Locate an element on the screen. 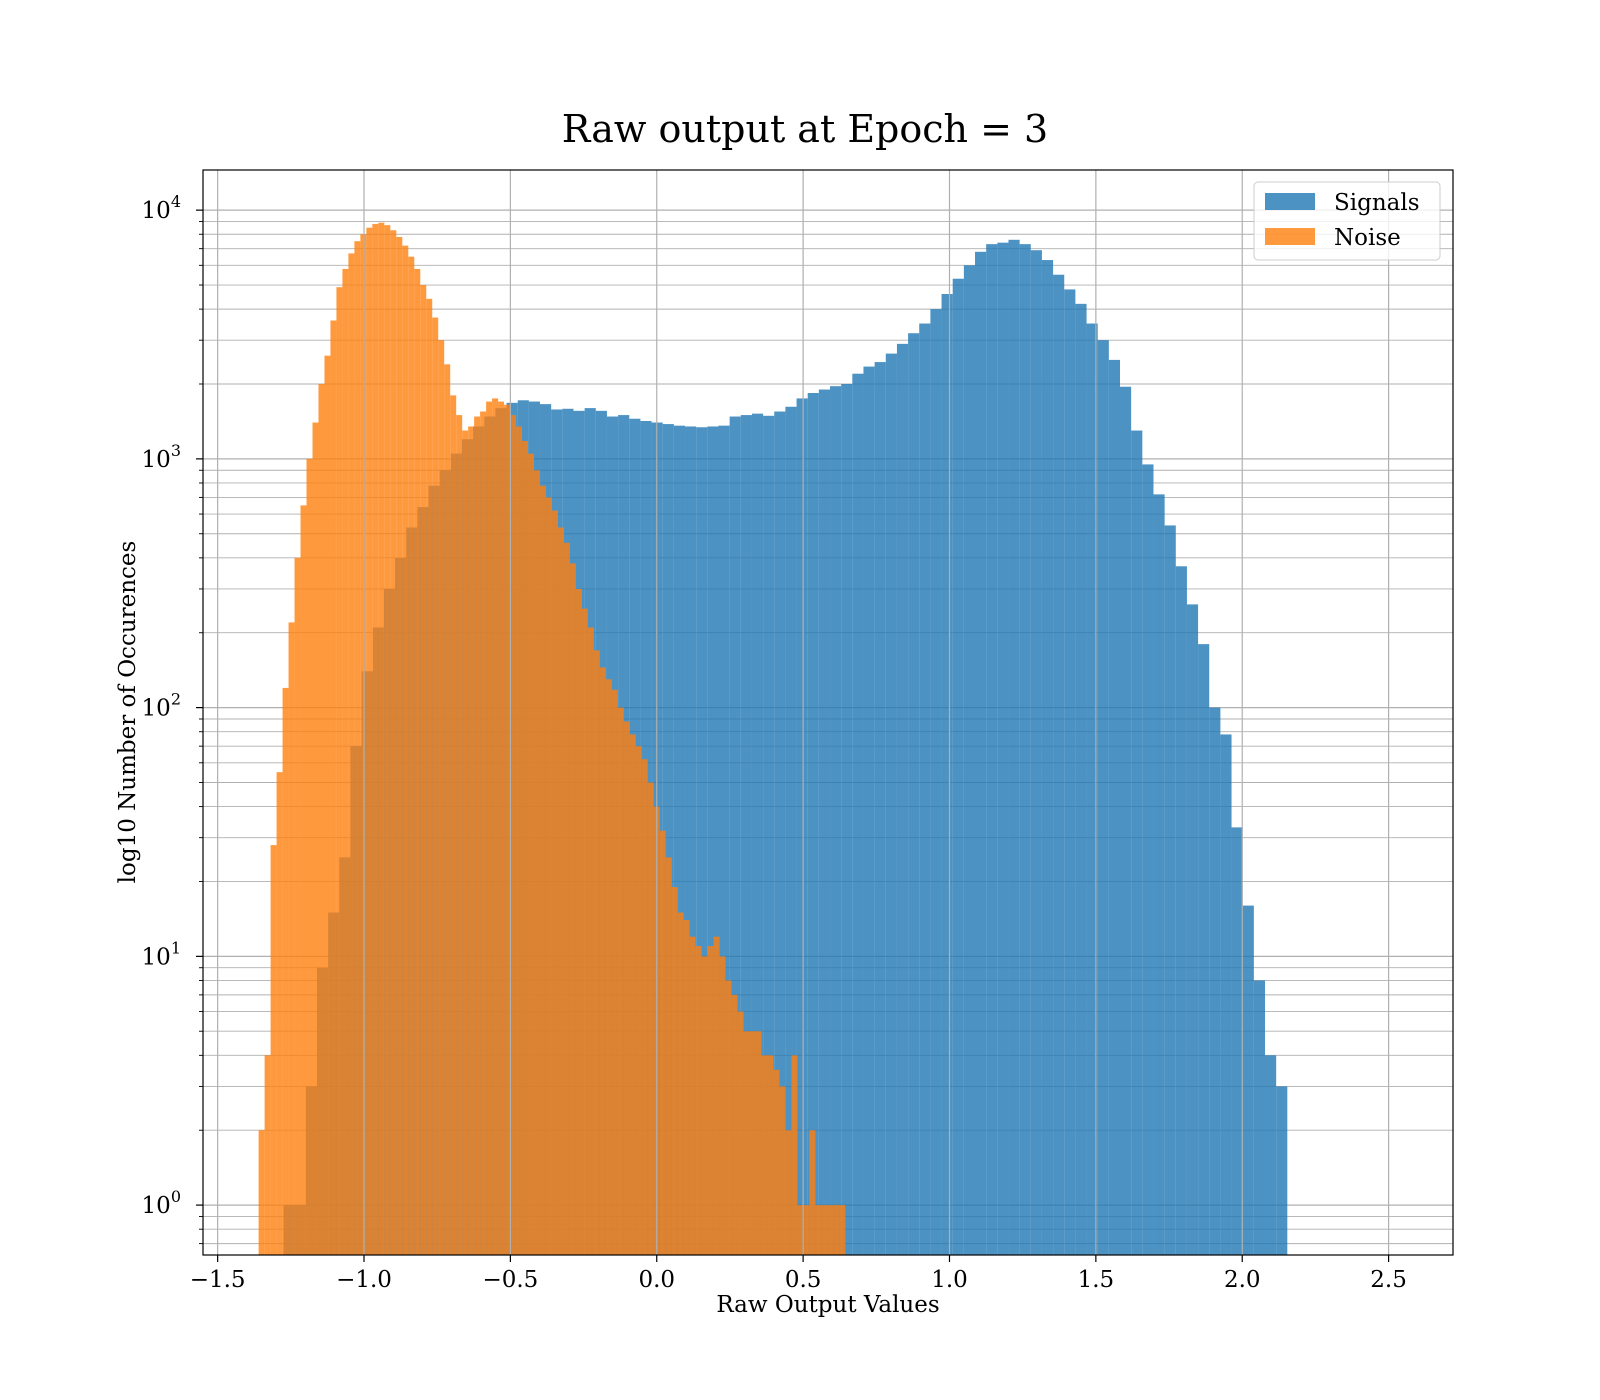  x-axis-ticks: −1.5 −1.0 −0.5 0.0 0.5 1.0 1.5 2.0 2.5 is located at coordinates (798, 1274).